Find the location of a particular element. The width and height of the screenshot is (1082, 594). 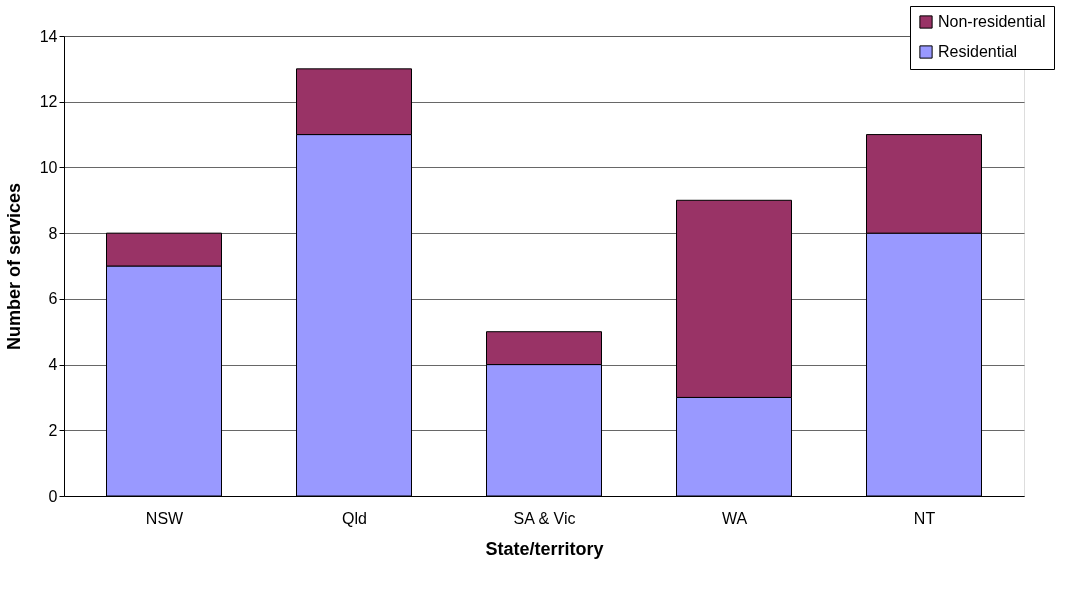

legend-label: Residential is located at coordinates (978, 51).